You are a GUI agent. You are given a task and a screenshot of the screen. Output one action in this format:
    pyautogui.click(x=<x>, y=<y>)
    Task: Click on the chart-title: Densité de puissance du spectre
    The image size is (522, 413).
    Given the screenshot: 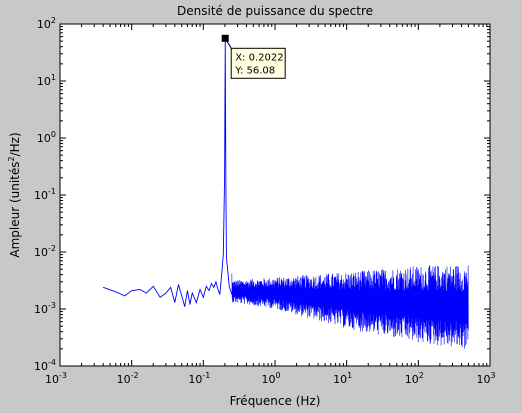 What is the action you would take?
    pyautogui.click(x=275, y=11)
    